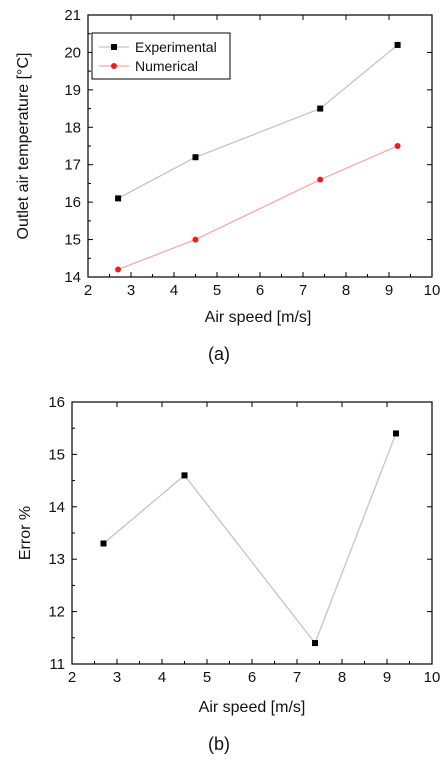 This screenshot has height=763, width=442. Describe the element at coordinates (57, 664) in the screenshot. I see `y-tick-label: 11` at that location.